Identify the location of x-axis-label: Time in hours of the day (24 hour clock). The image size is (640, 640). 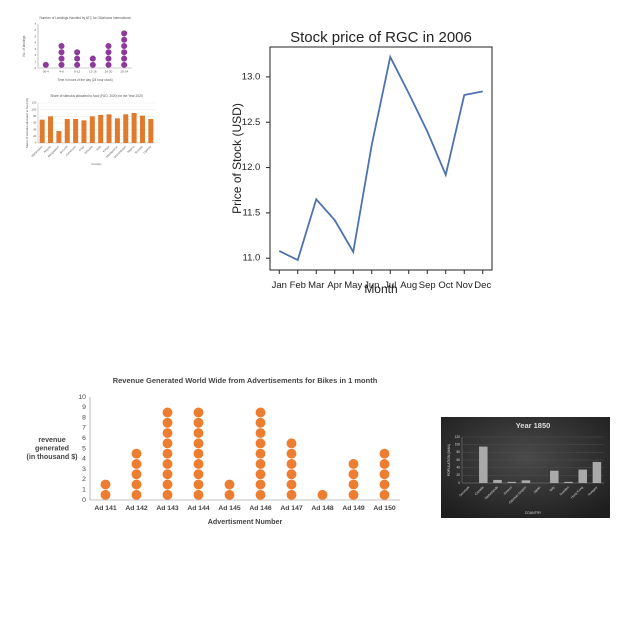
(84, 80).